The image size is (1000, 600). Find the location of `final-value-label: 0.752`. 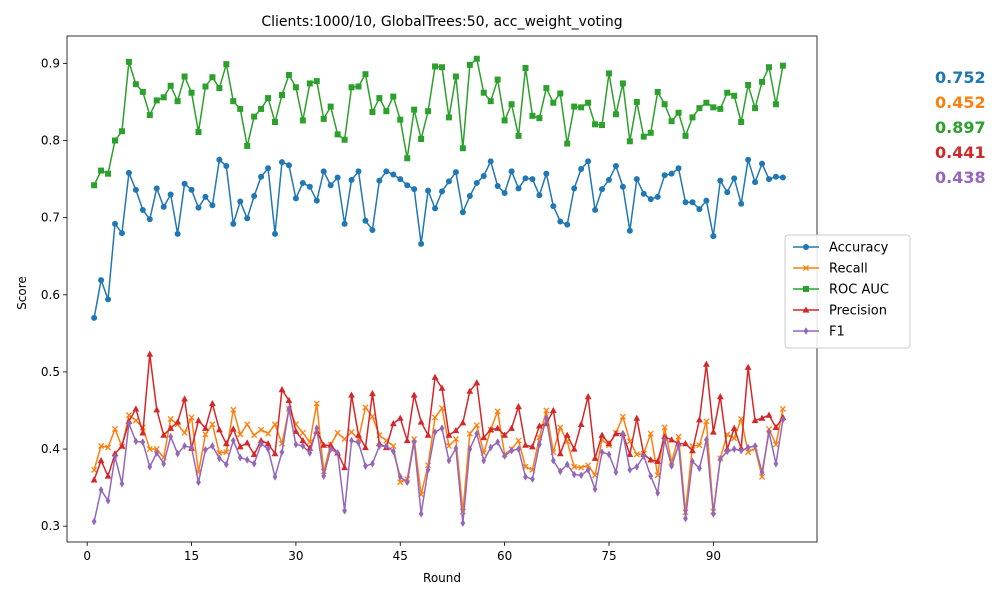

final-value-label: 0.752 is located at coordinates (960, 77).